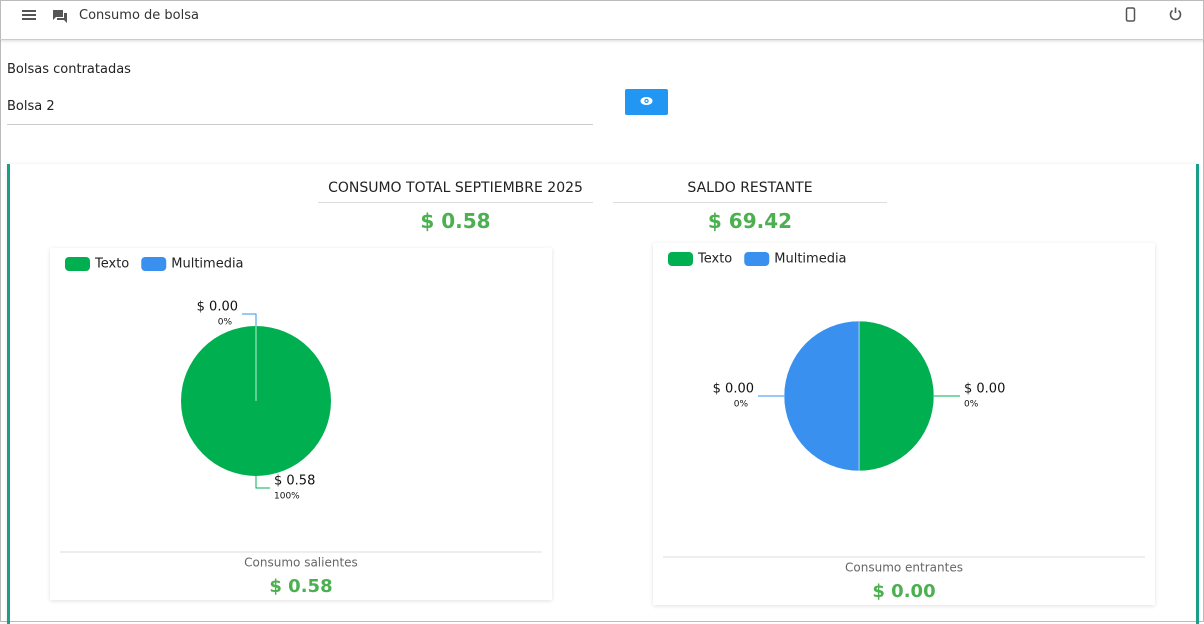 This screenshot has width=1204, height=624. Describe the element at coordinates (904, 568) in the screenshot. I see `chart-caption: Consumo entrantes` at that location.